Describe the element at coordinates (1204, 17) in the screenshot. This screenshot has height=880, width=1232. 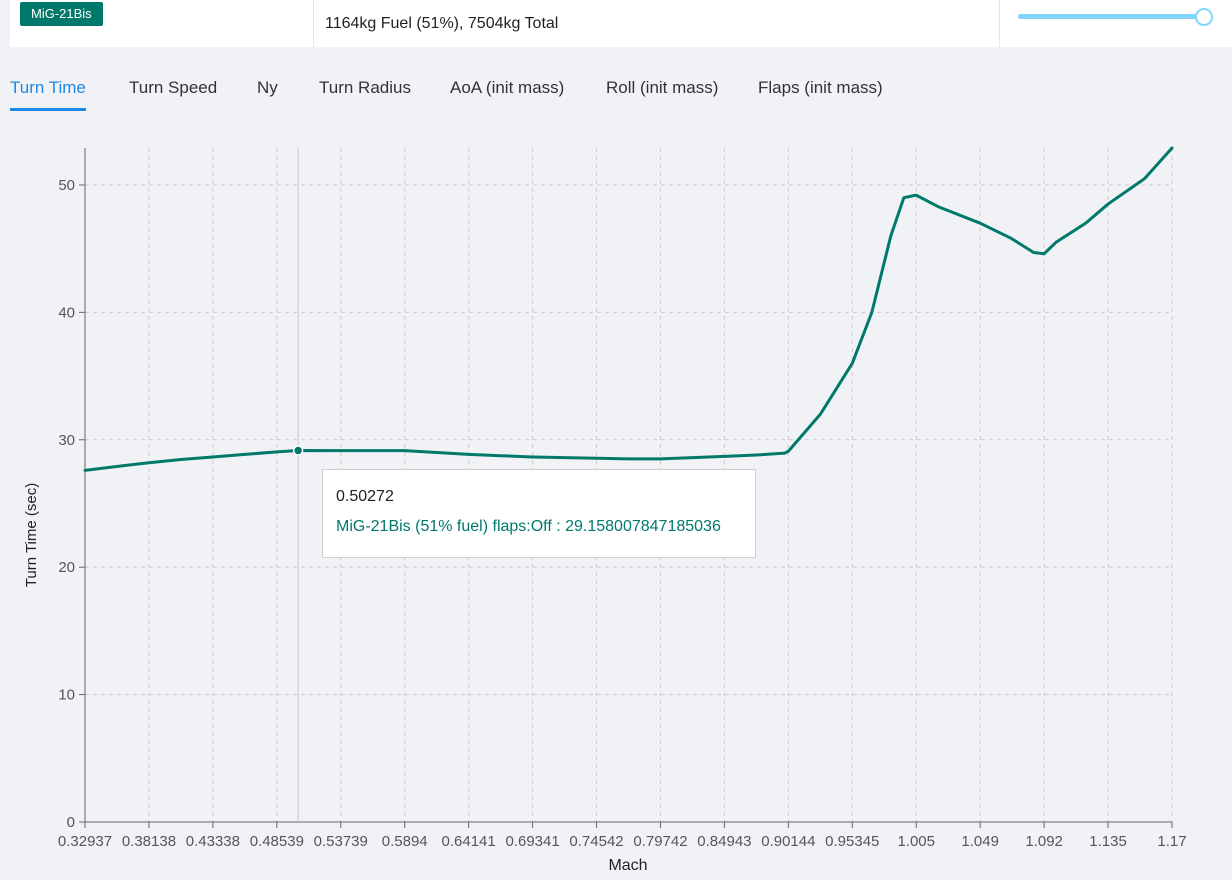
I see `fuel-slider-thumb` at that location.